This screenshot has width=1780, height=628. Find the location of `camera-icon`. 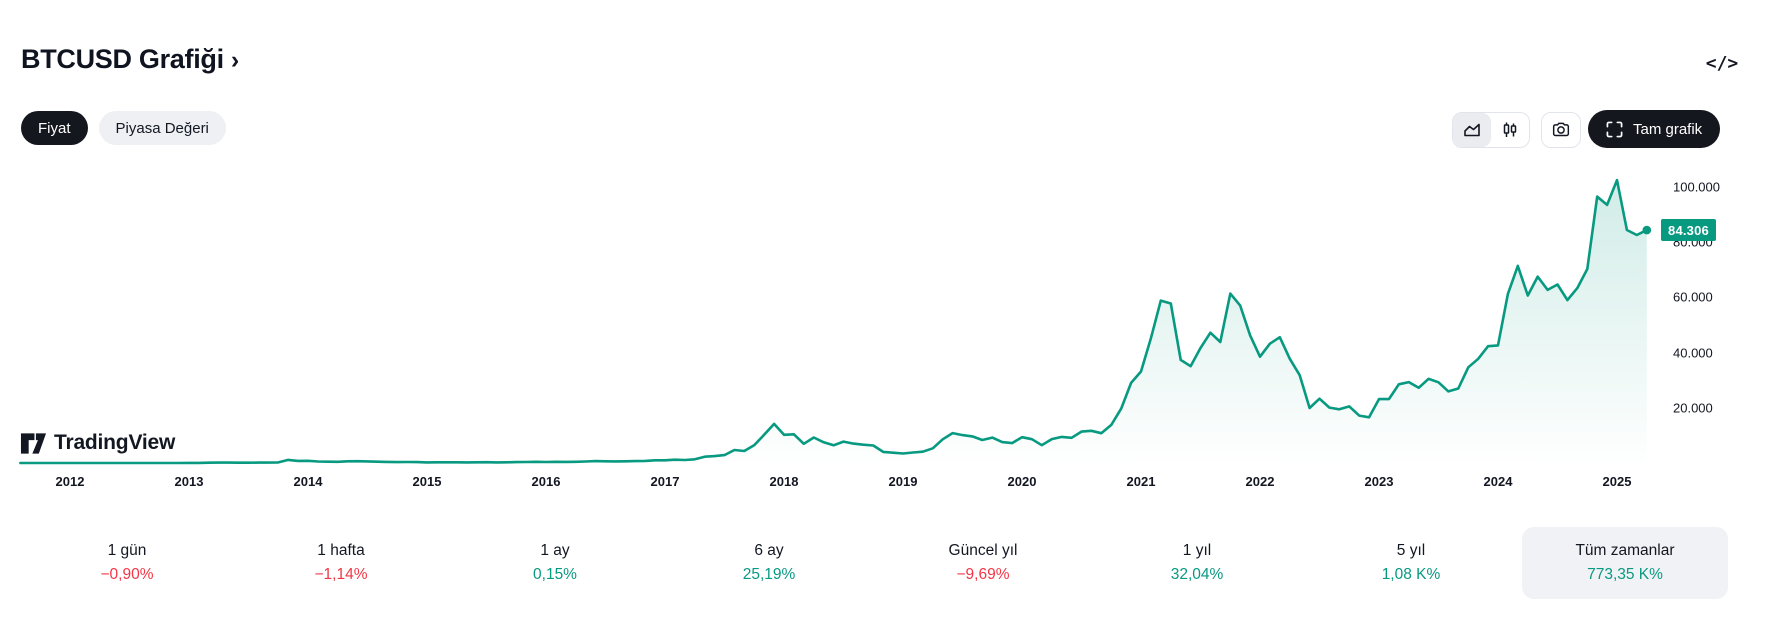

camera-icon is located at coordinates (1561, 129).